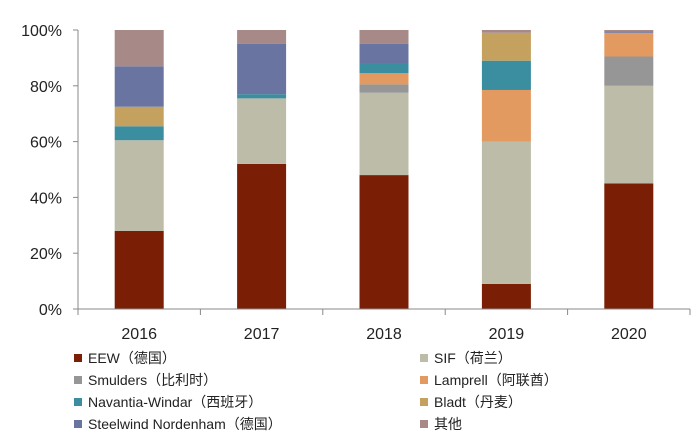 The width and height of the screenshot is (700, 443). Describe the element at coordinates (478, 402) in the screenshot. I see `legend-label: Bladt（丹麦）` at that location.